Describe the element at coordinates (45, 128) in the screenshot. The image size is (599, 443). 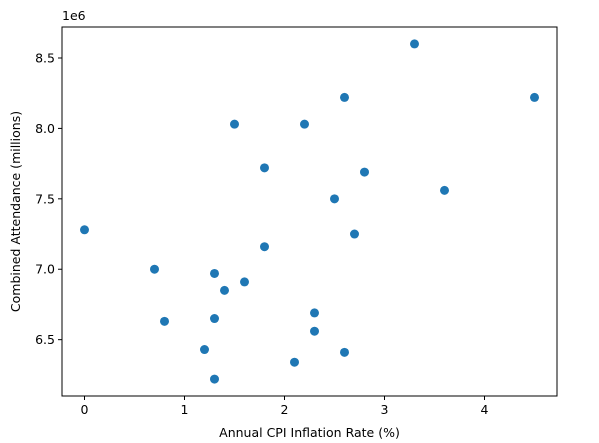
I see `y-tick-label: 8.0` at that location.